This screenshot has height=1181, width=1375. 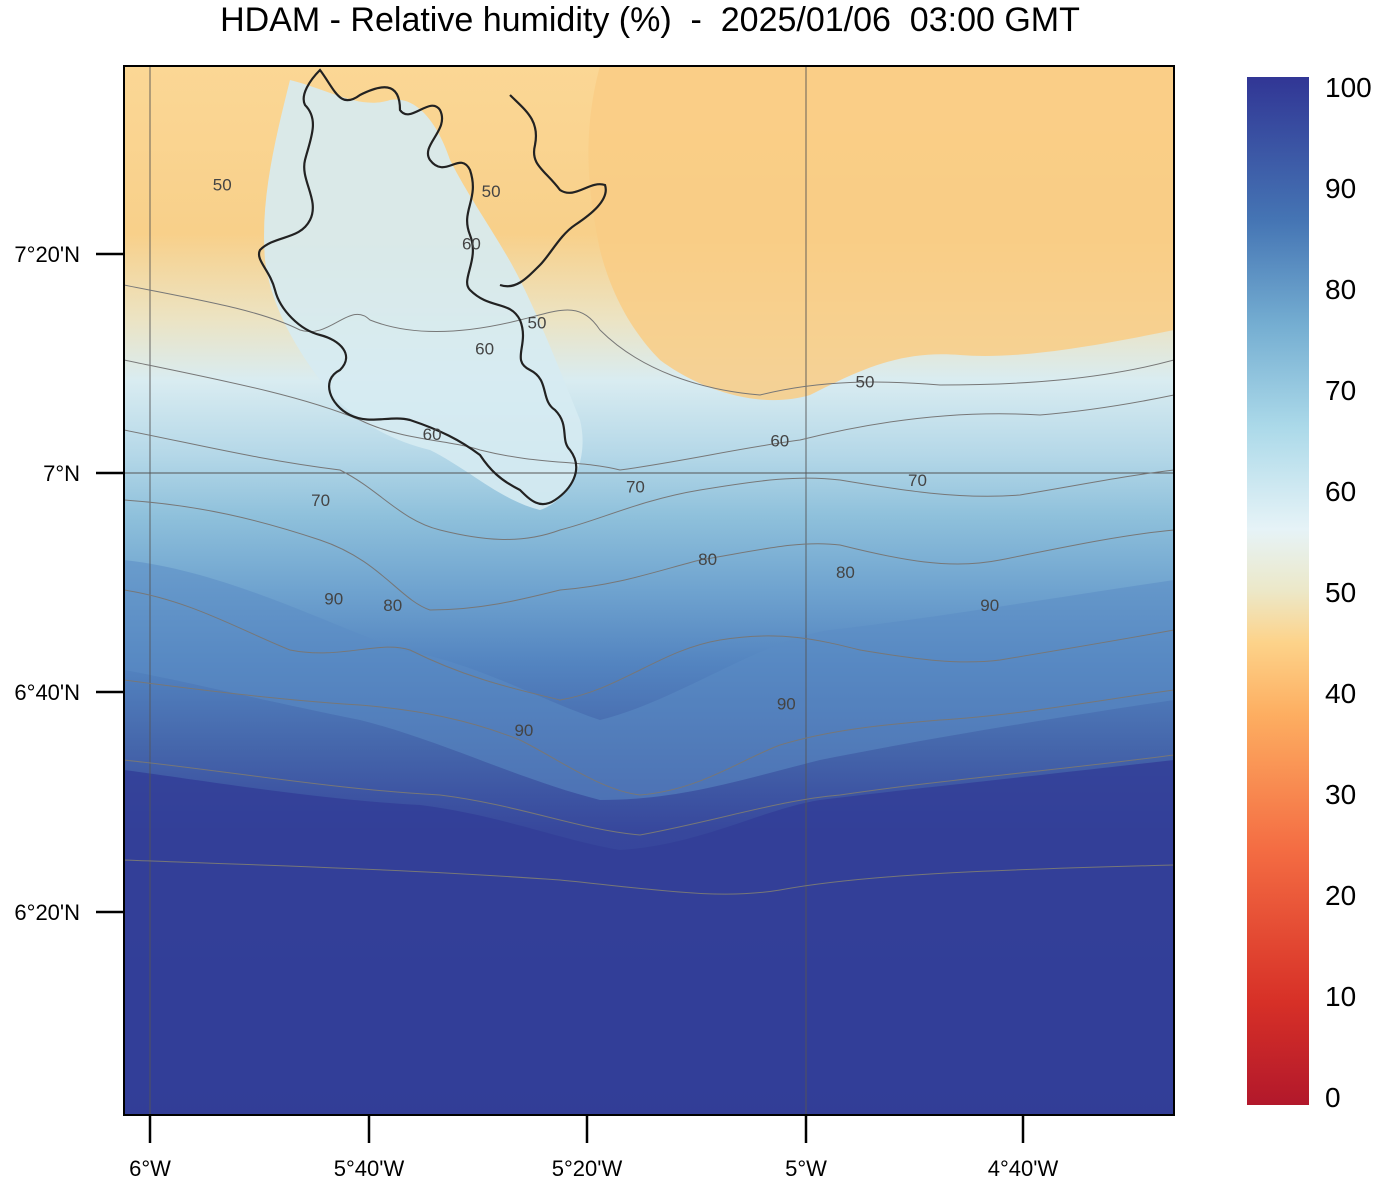 What do you see at coordinates (1340, 895) in the screenshot?
I see `svg-text: 20` at bounding box center [1340, 895].